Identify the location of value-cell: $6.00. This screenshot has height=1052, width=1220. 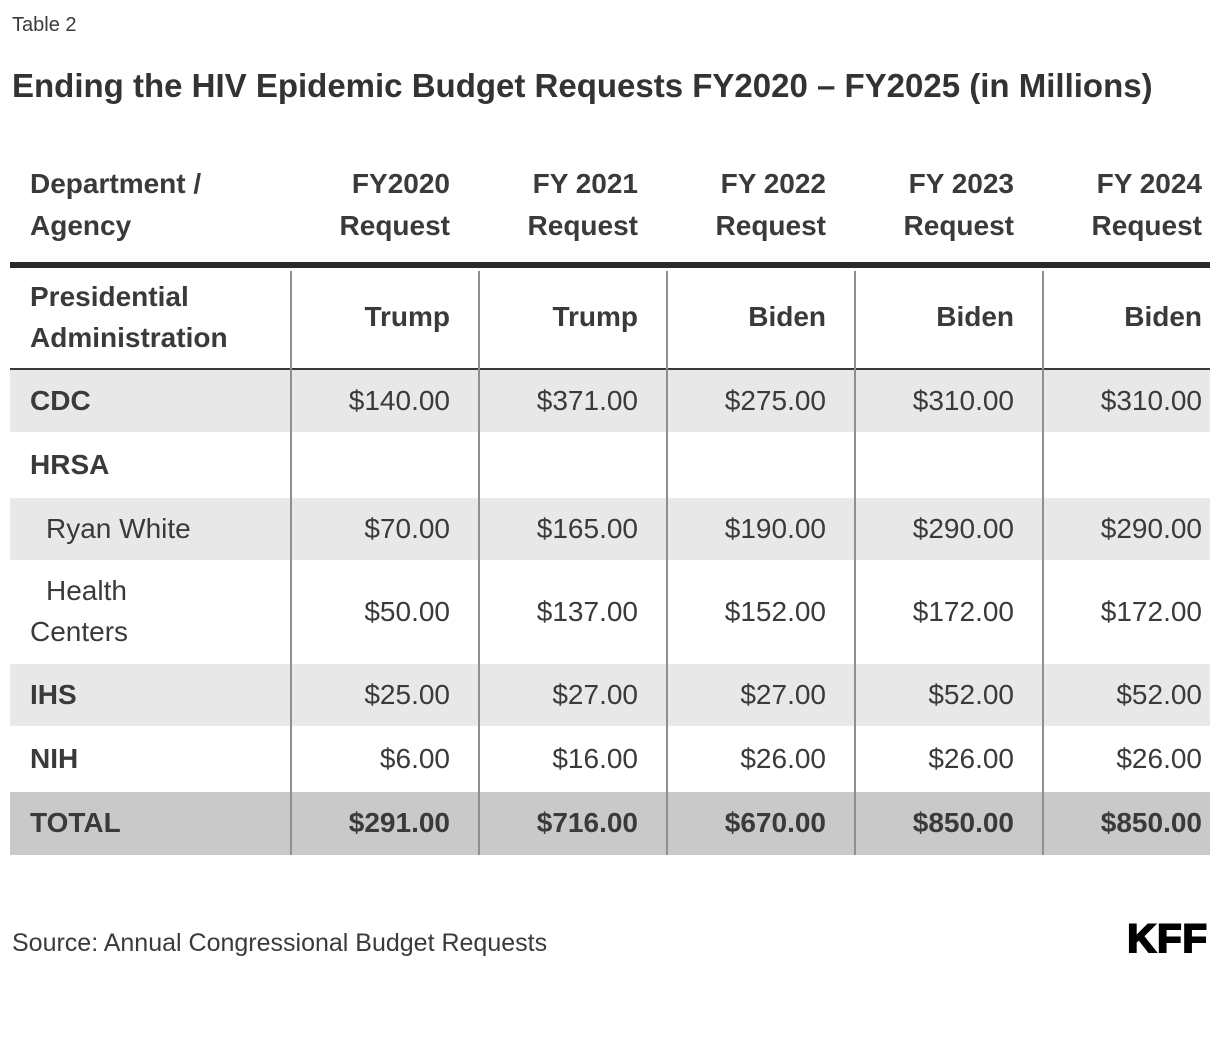
(384, 758).